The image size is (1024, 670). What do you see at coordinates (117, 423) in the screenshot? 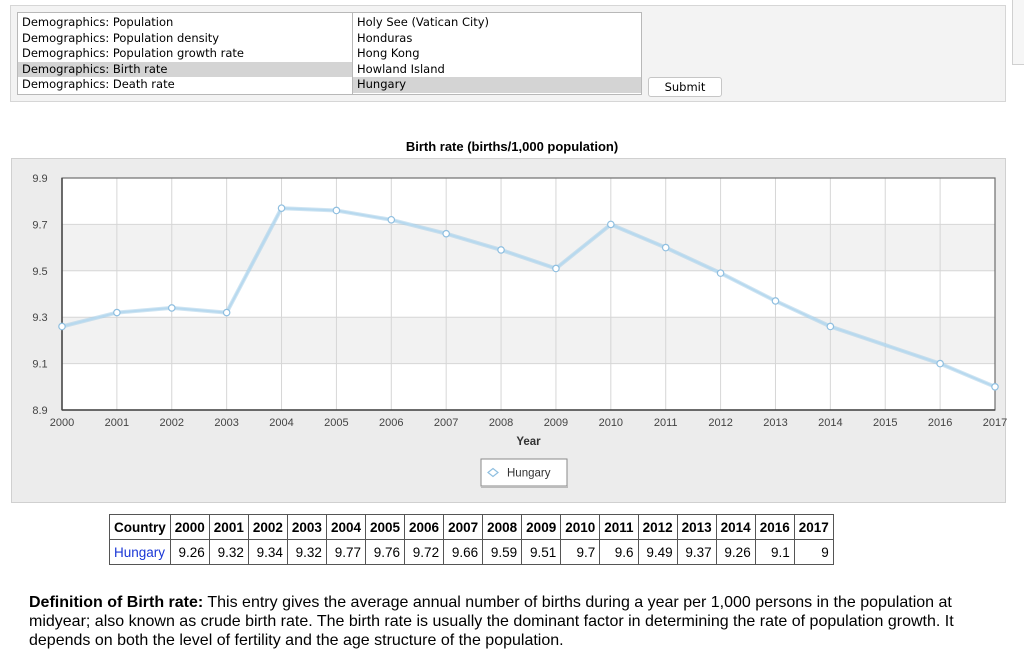
I see `x-tick-label: 2001` at bounding box center [117, 423].